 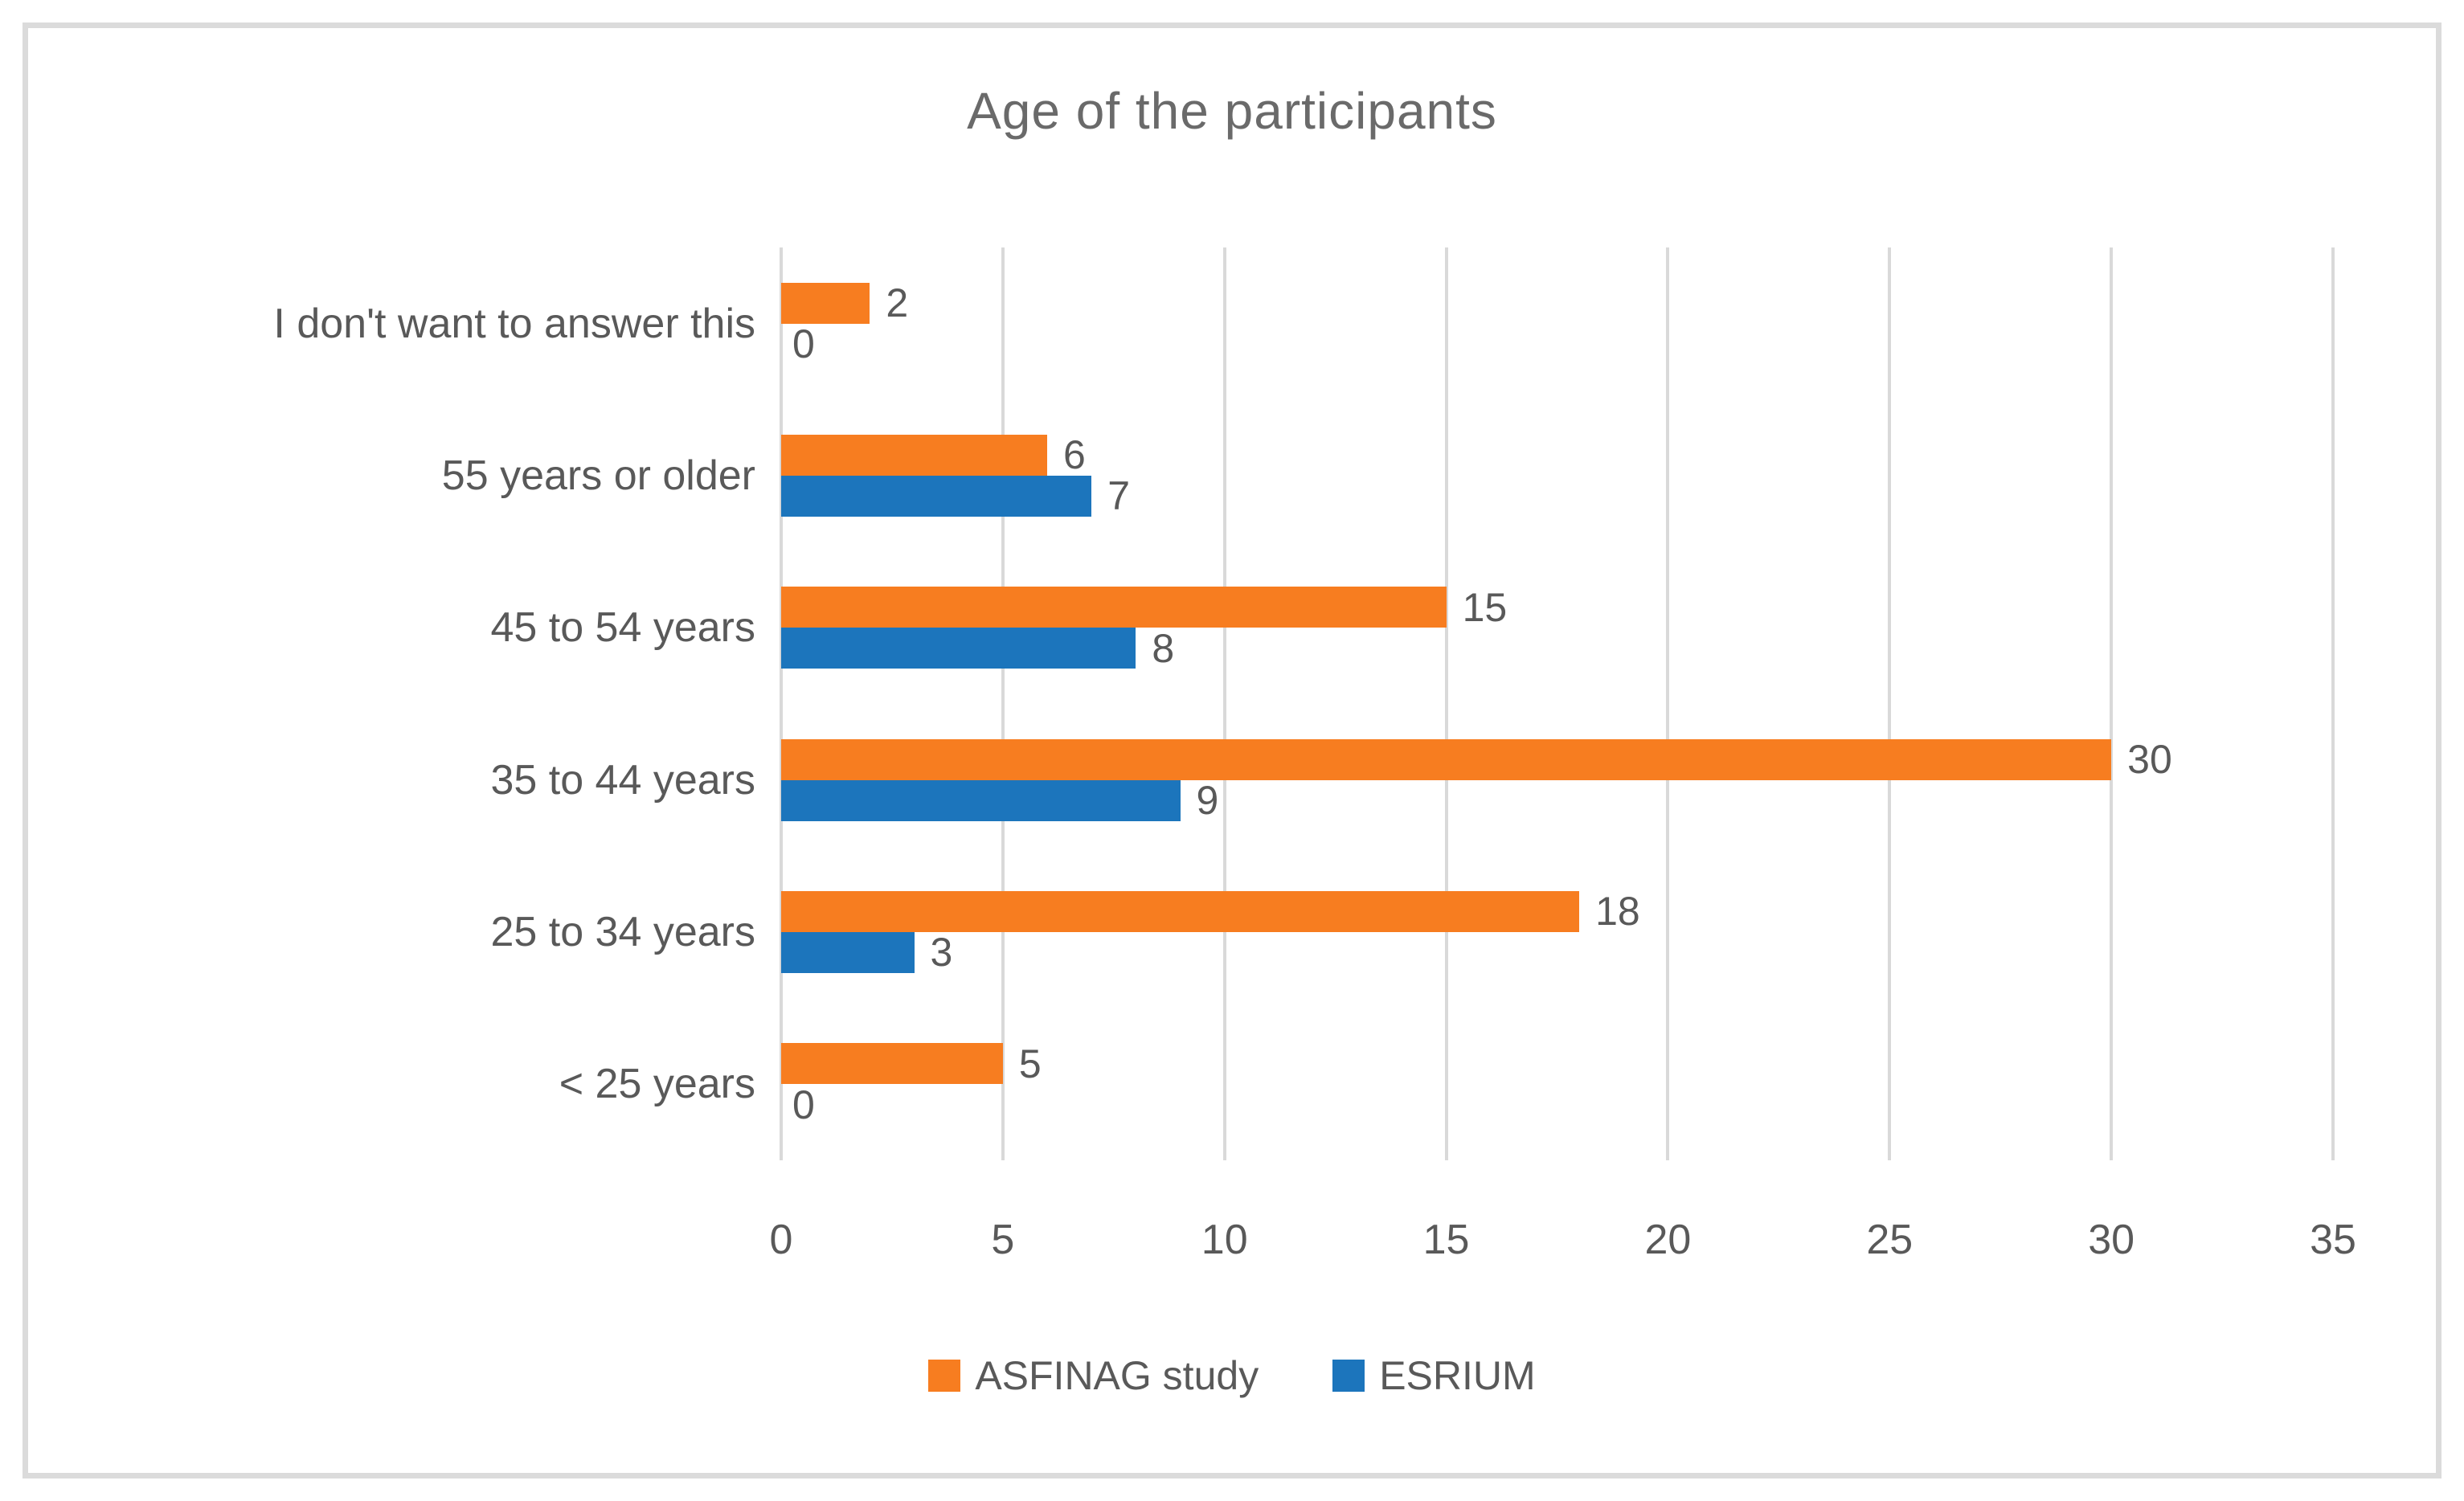 What do you see at coordinates (1557, 1063) in the screenshot?
I see `bar-line-asfinag-study: 5` at bounding box center [1557, 1063].